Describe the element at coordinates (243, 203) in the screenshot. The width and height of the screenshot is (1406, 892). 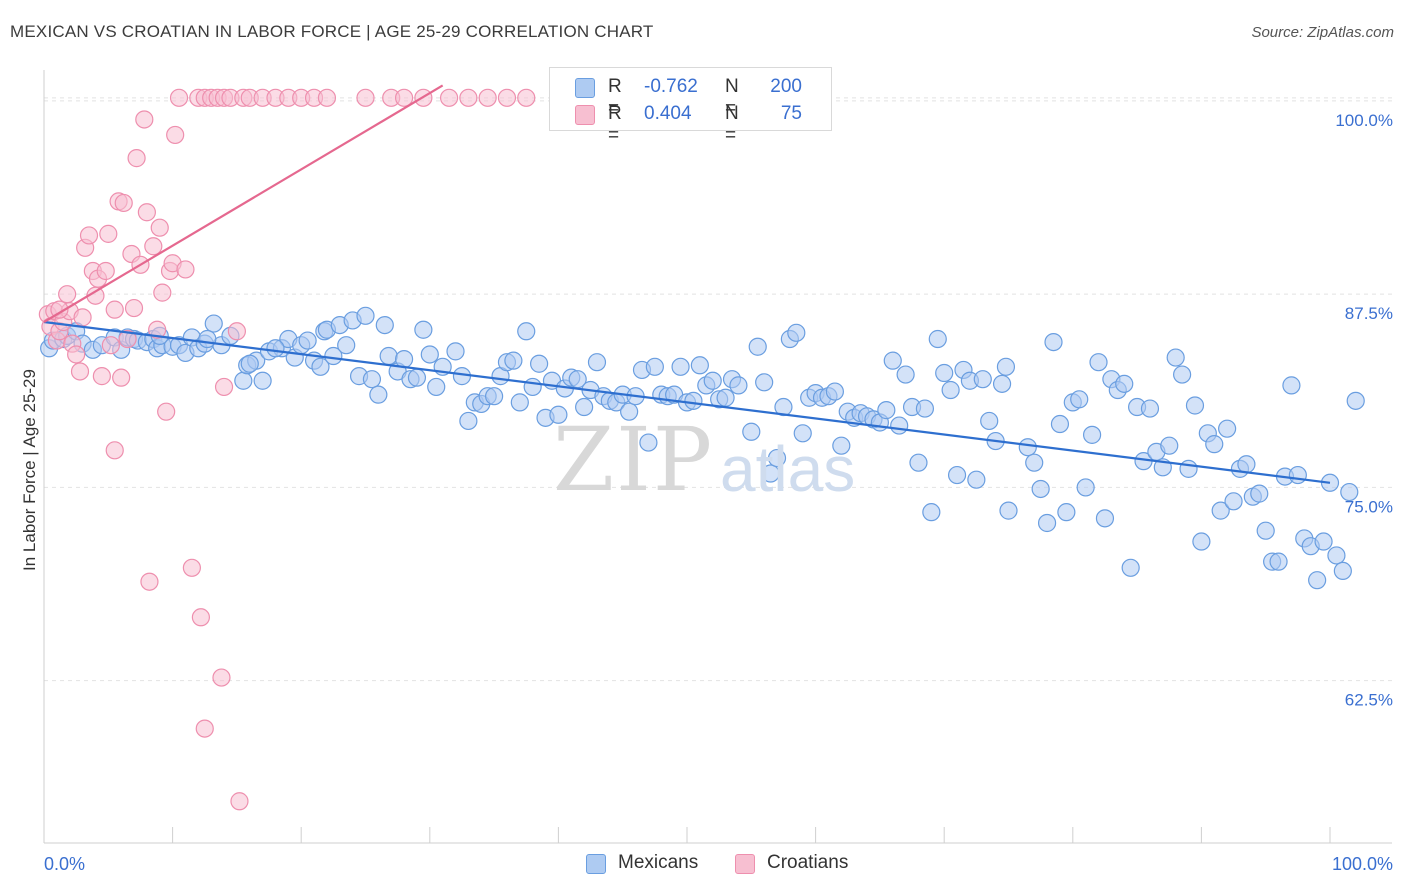
I see `trendline-croatians` at that location.